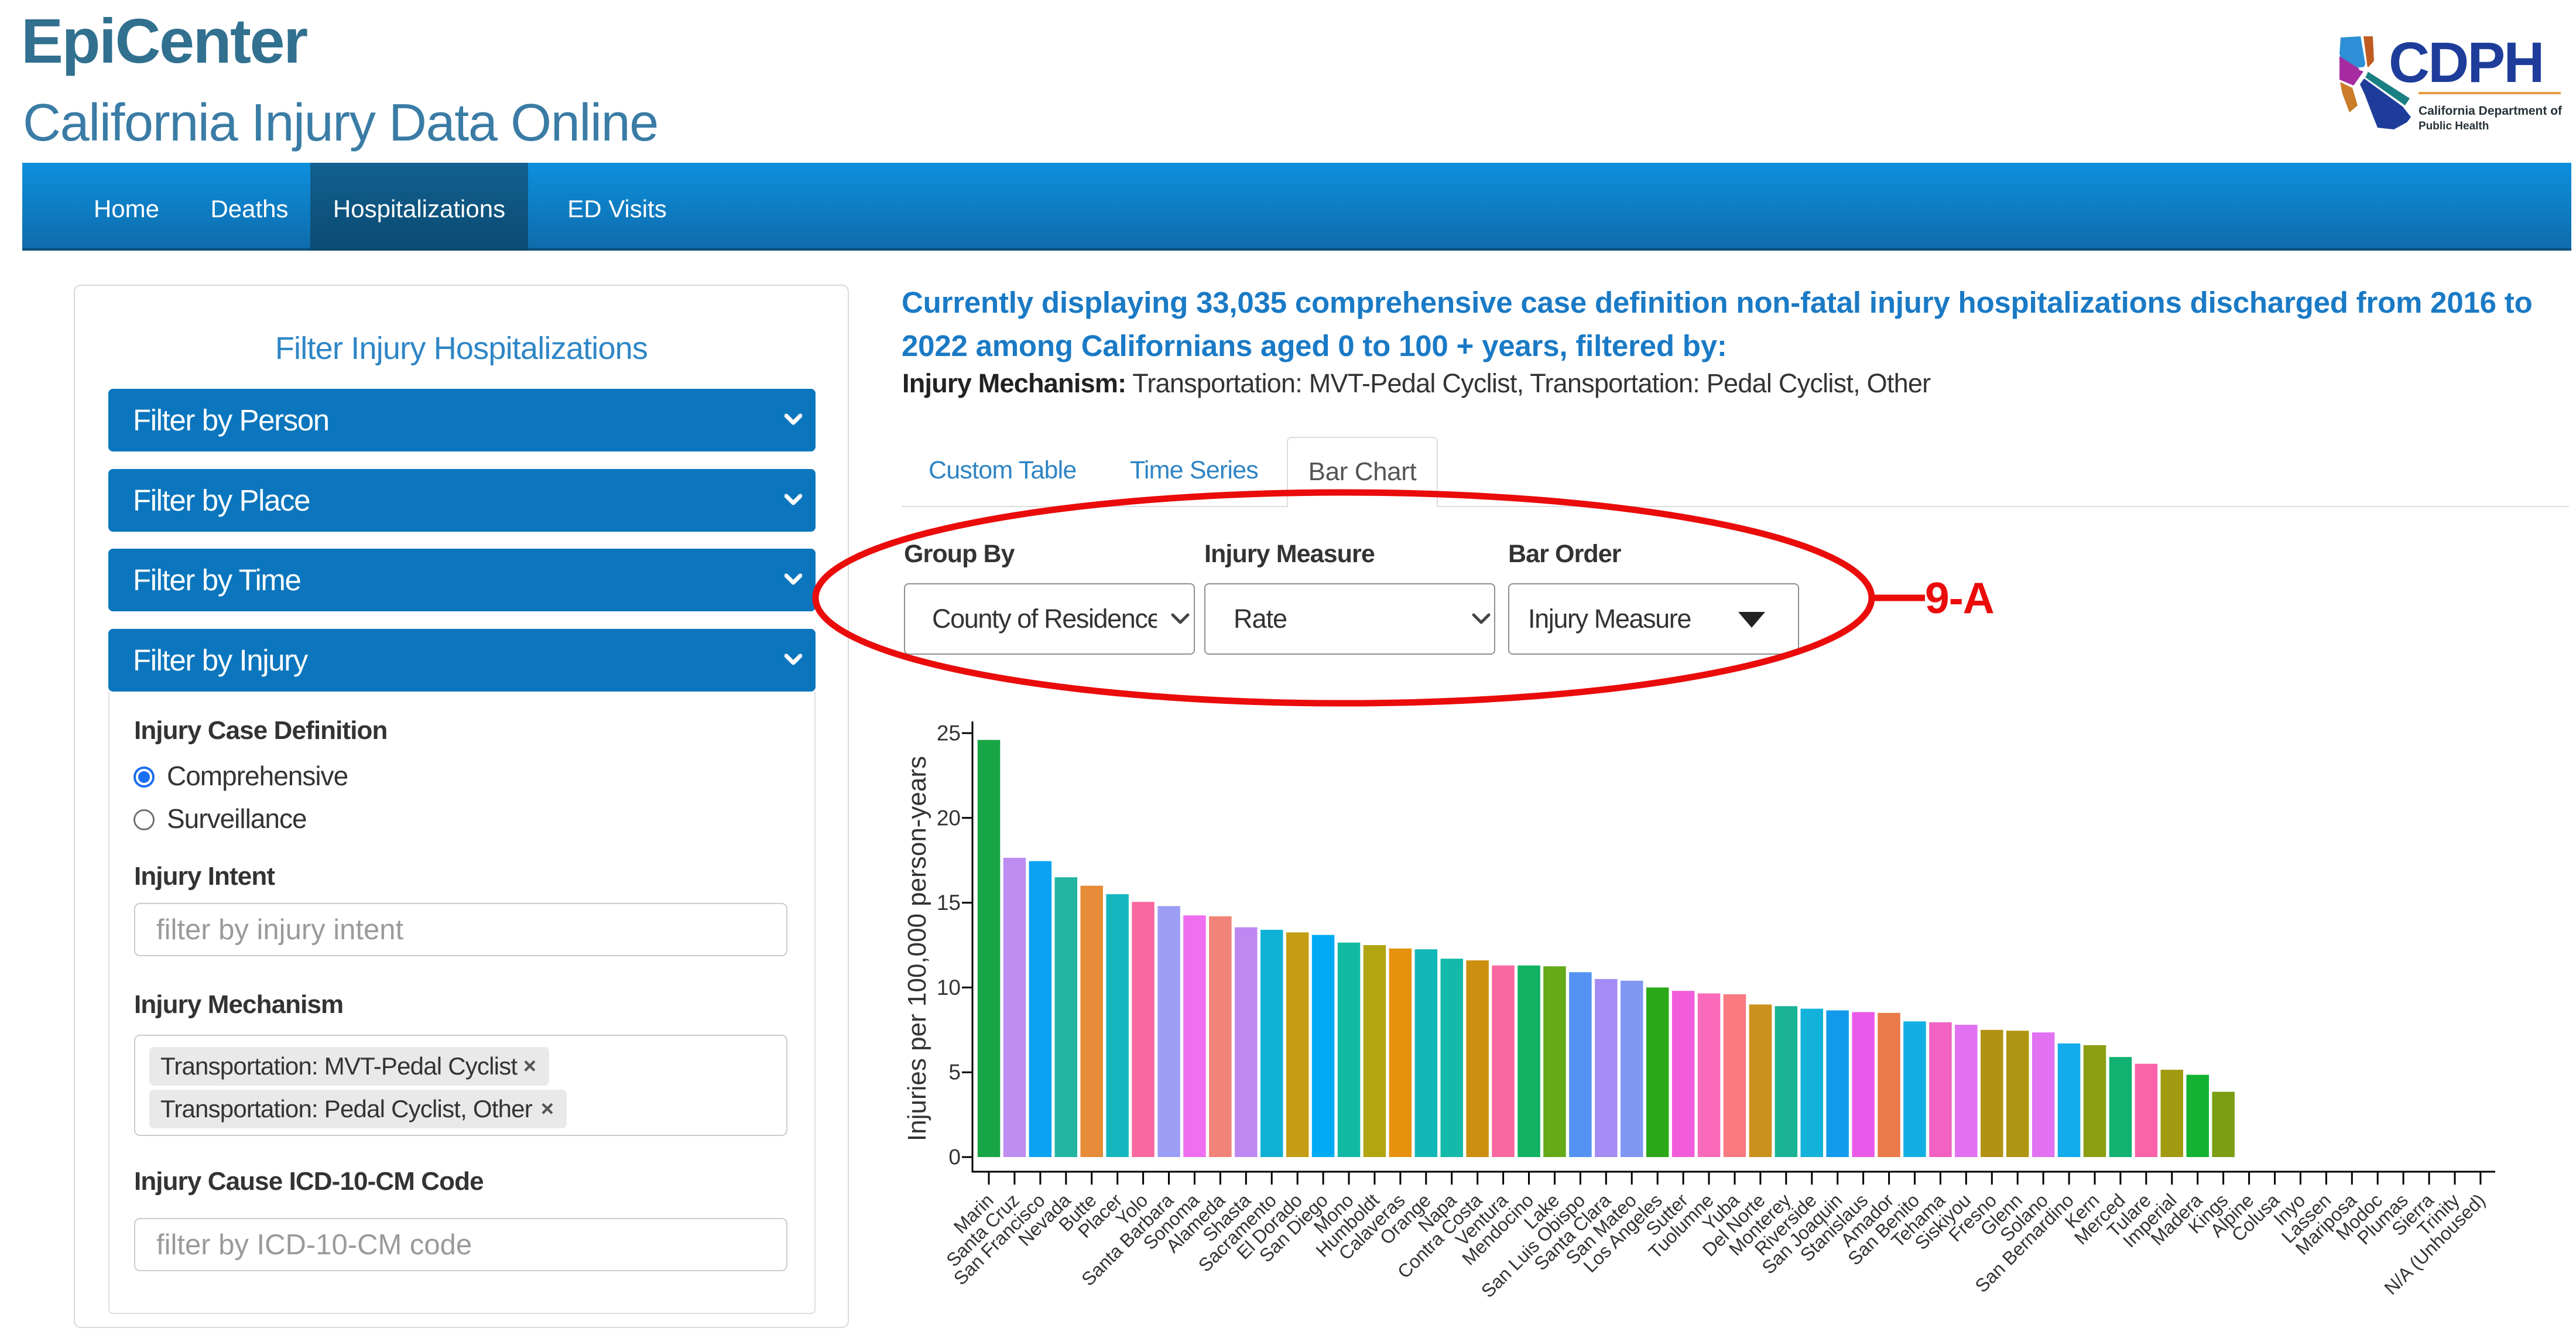 The height and width of the screenshot is (1338, 2576). What do you see at coordinates (2466, 63) in the screenshot?
I see `svg-text: CDPH` at bounding box center [2466, 63].